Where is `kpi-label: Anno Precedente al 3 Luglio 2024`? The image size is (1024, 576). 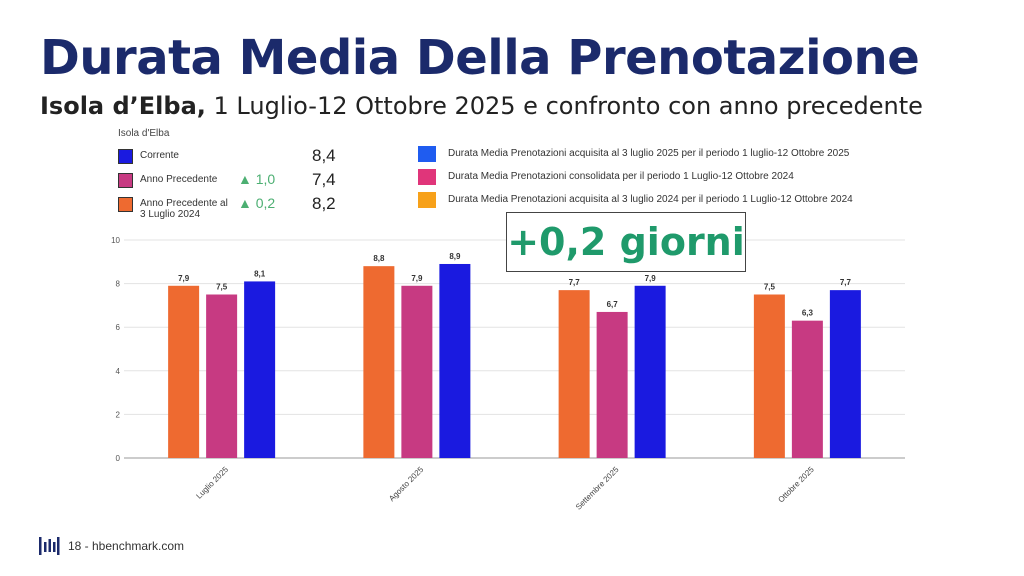
kpi-label: Anno Precedente al 3 Luglio 2024 is located at coordinates (184, 209).